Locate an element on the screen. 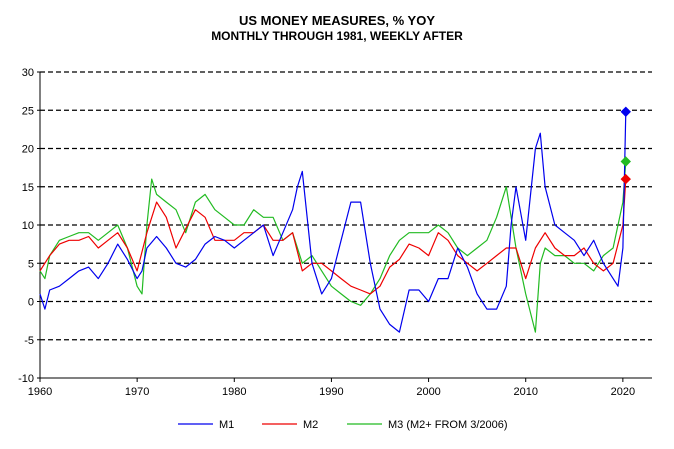  y-tick-label: -5 is located at coordinates (29, 341).